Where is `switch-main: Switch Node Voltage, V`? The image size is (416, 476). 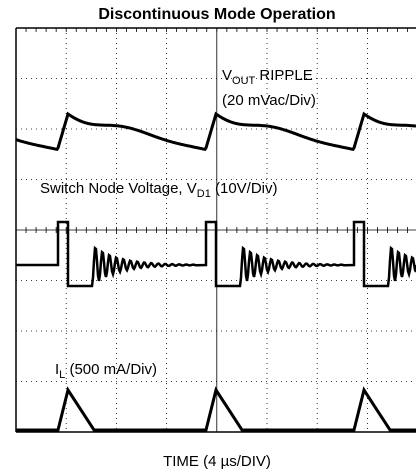
switch-main: Switch Node Voltage, V is located at coordinates (118, 188).